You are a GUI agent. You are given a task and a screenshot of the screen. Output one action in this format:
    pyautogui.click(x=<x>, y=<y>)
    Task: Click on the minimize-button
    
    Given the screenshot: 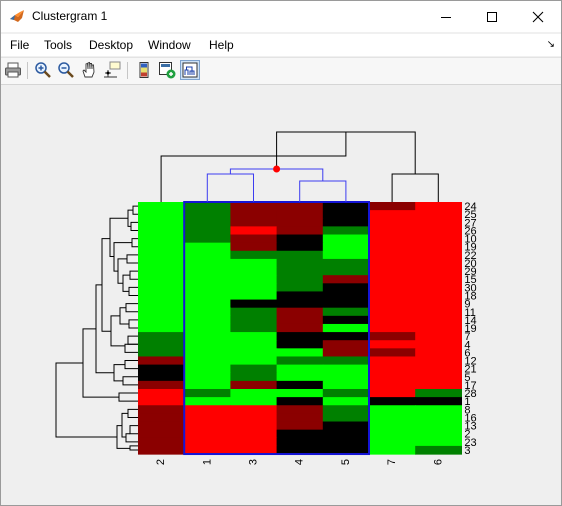 What is the action you would take?
    pyautogui.click(x=446, y=16)
    